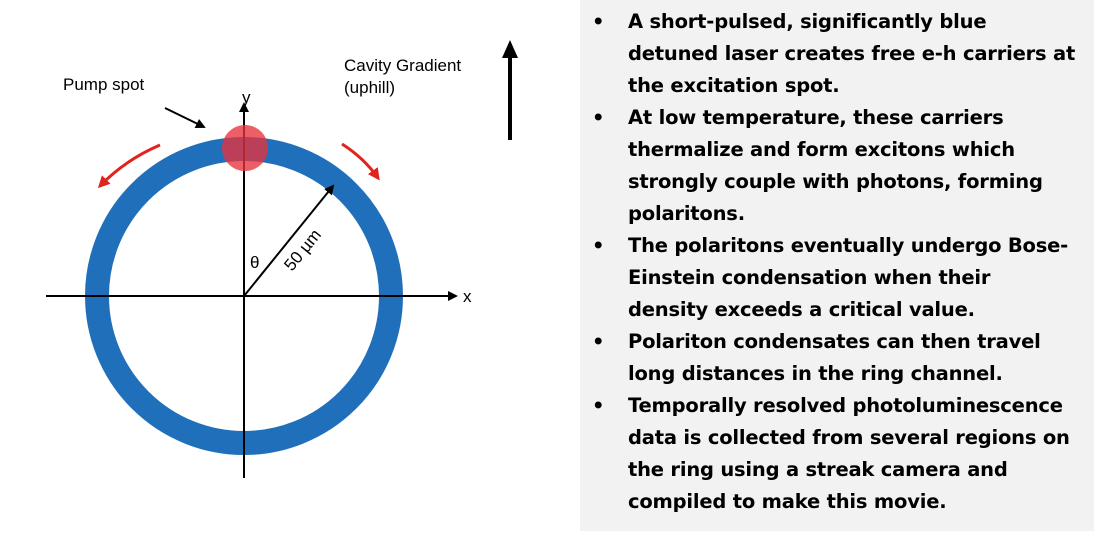 This screenshot has height=536, width=1094. What do you see at coordinates (835, 181) in the screenshot?
I see `bullet-line: strongly couple with photons, forming` at bounding box center [835, 181].